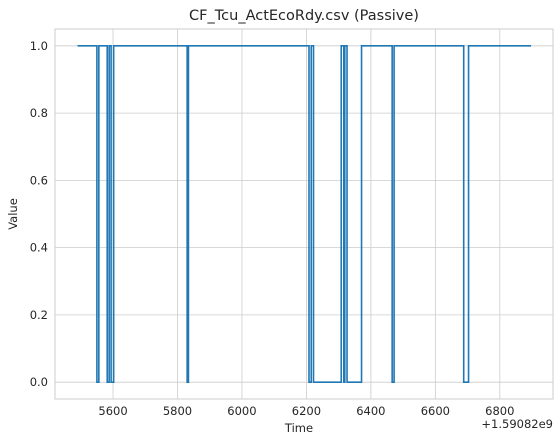  I want to click on y-axis-label: Value, so click(13, 214).